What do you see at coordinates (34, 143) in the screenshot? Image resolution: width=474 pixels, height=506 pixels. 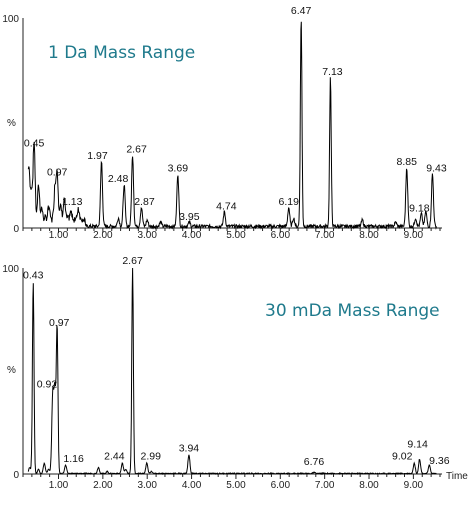 I see `peak-label: 0.45` at bounding box center [34, 143].